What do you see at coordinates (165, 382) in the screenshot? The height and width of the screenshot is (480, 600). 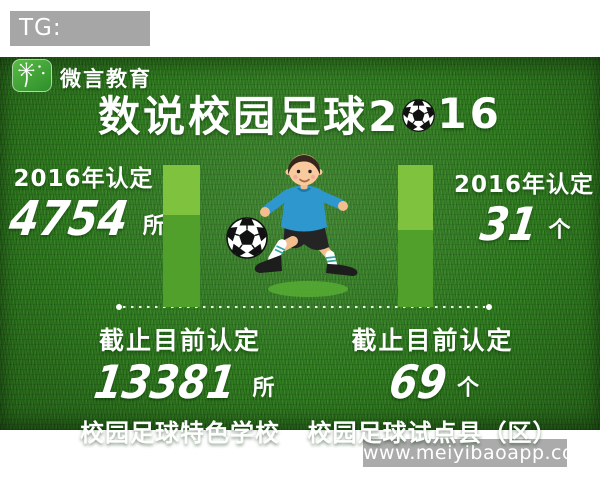 I see `stat-value: 13381` at bounding box center [165, 382].